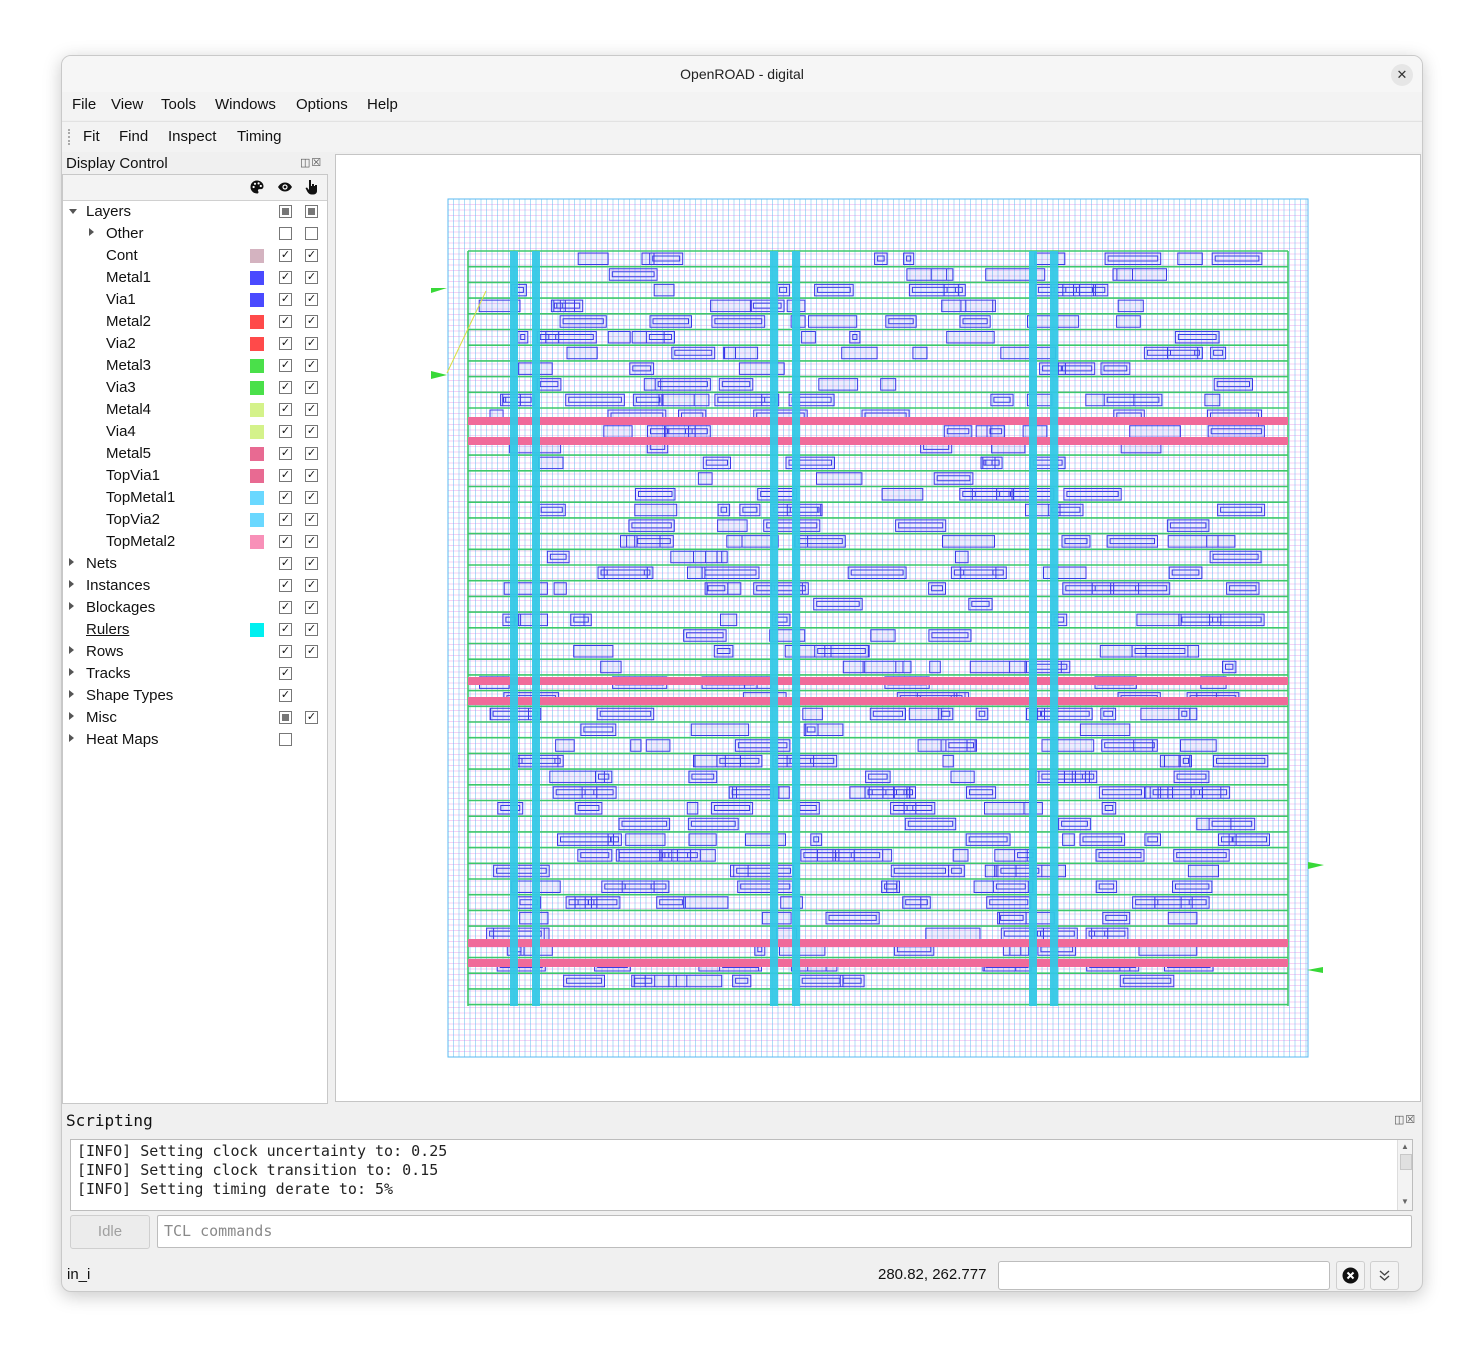 This screenshot has width=1482, height=1357. Describe the element at coordinates (195, 388) in the screenshot. I see `tree-row-via3: Via3 ✓ ✓` at that location.